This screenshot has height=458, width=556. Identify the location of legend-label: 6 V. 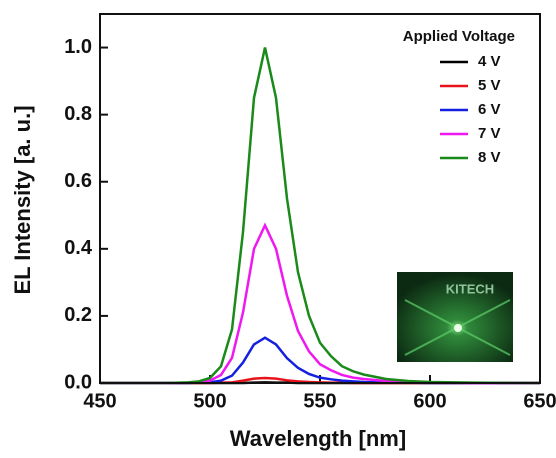
(489, 109).